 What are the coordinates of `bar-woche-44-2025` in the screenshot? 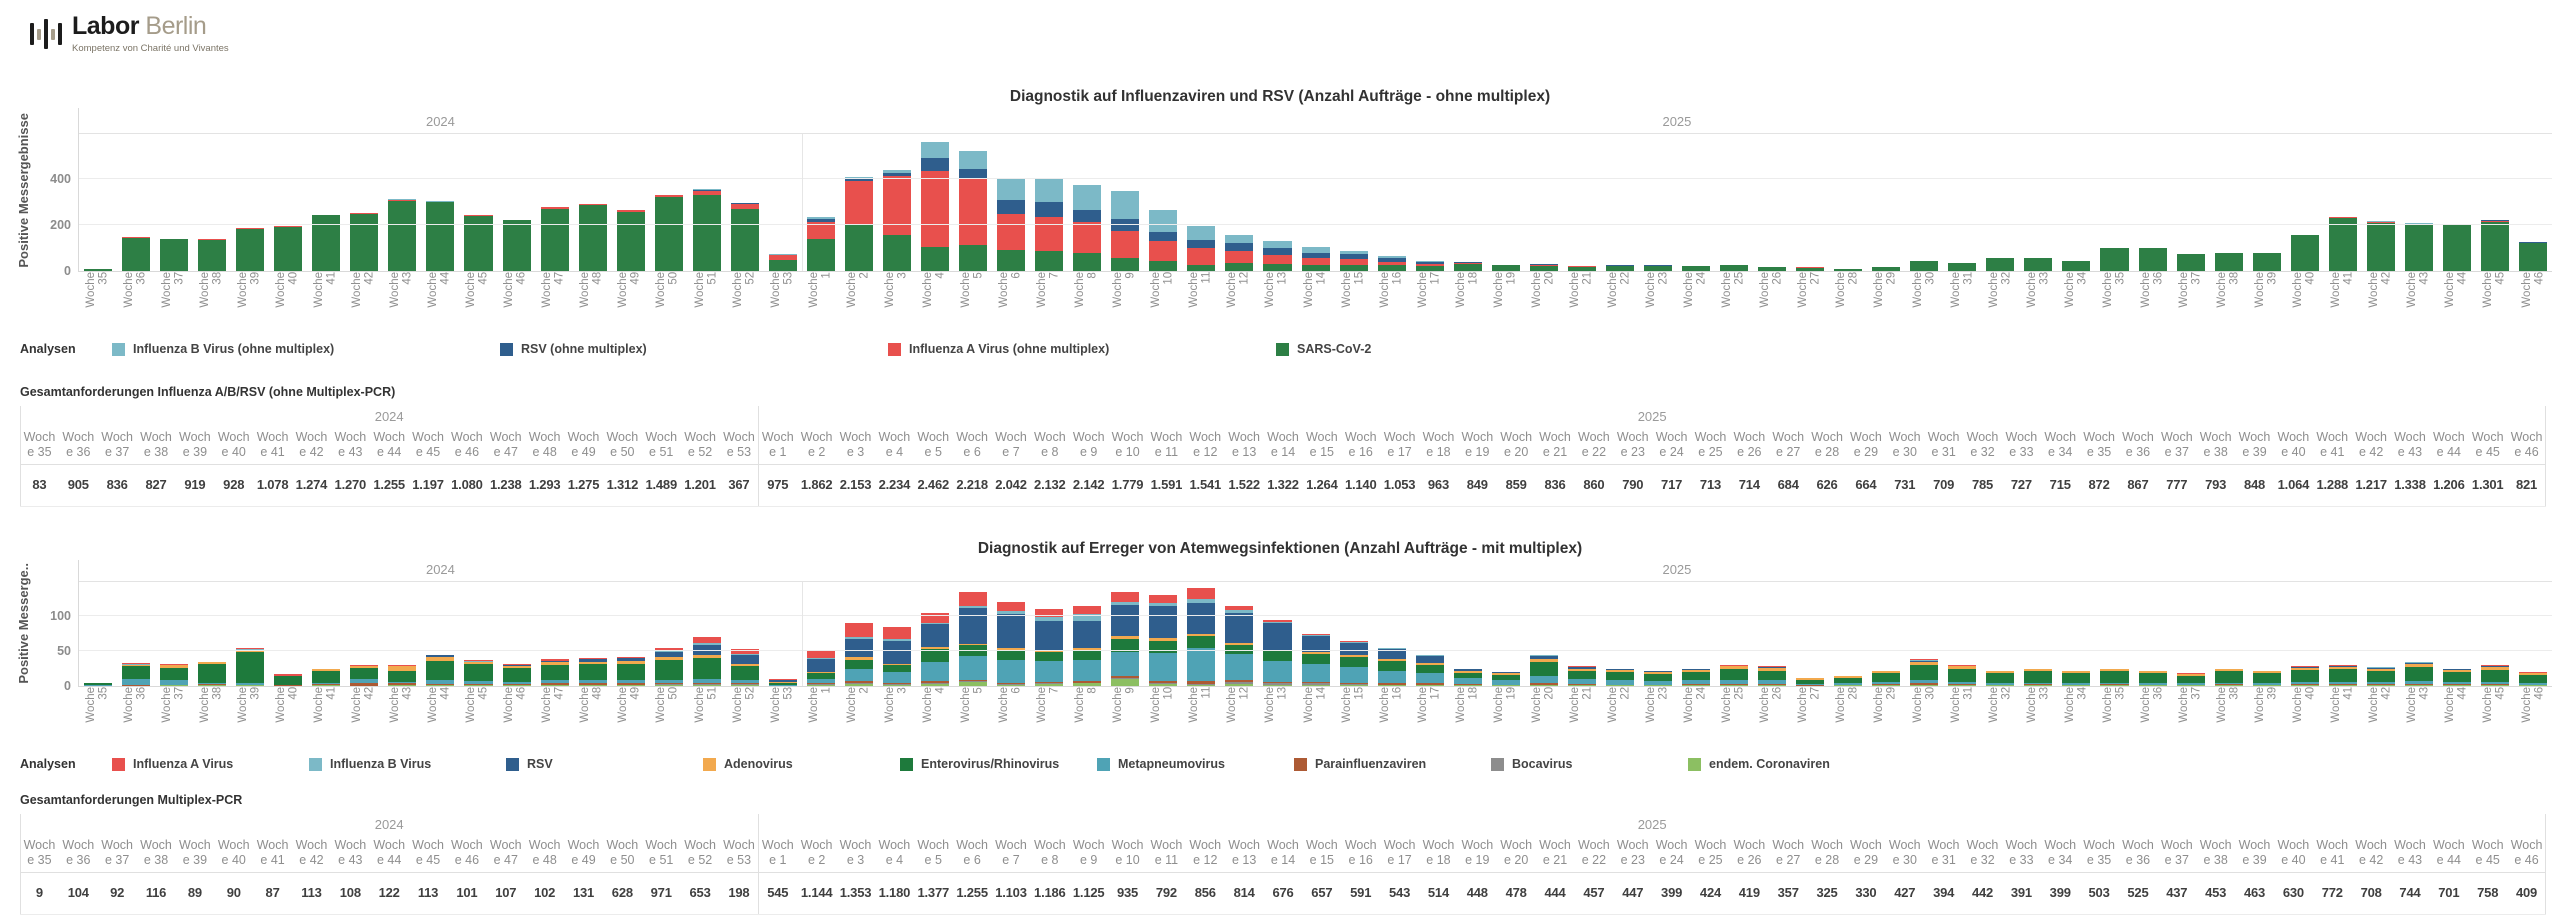 It's located at (2457, 202).